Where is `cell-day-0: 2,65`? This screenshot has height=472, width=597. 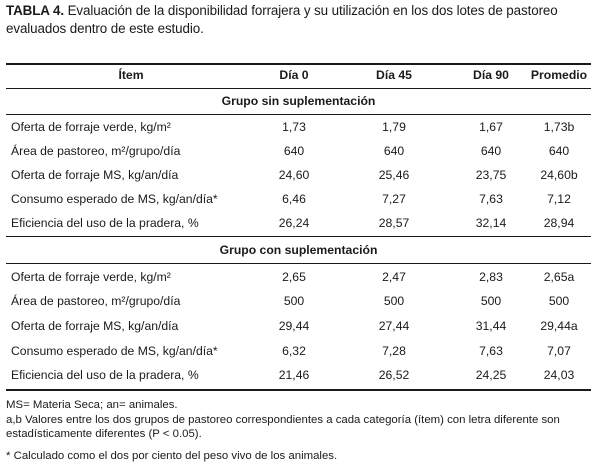 cell-day-0: 2,65 is located at coordinates (294, 277).